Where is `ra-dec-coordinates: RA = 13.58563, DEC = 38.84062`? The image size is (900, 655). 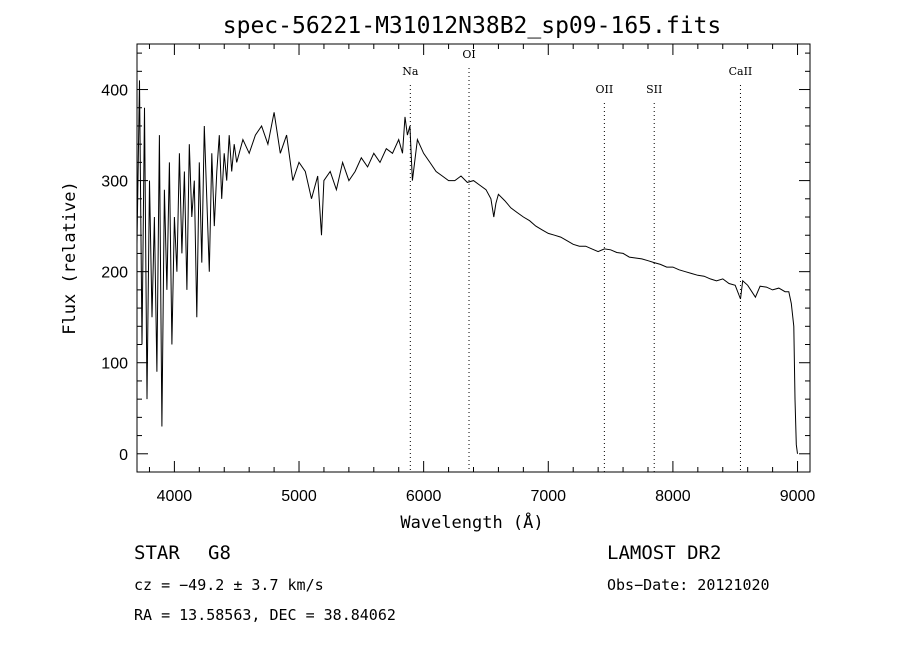 ra-dec-coordinates: RA = 13.58563, DEC = 38.84062 is located at coordinates (265, 615).